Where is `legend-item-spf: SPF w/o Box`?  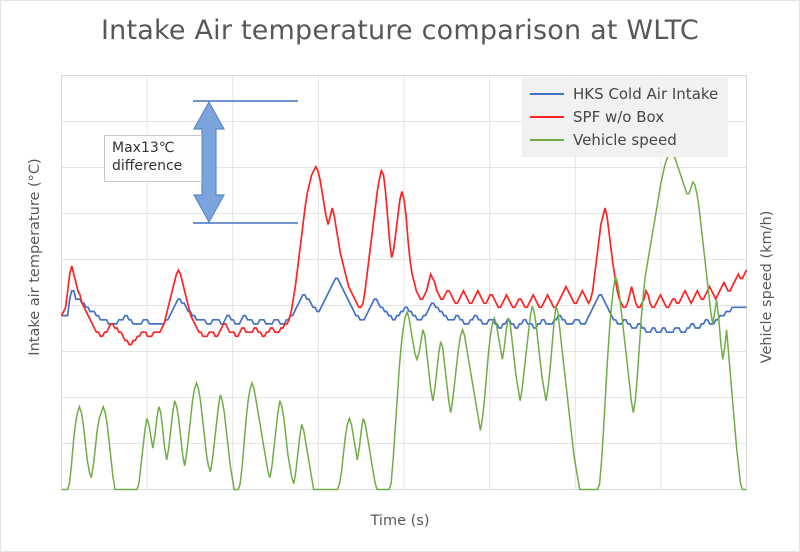 legend-item-spf: SPF w/o Box is located at coordinates (624, 116).